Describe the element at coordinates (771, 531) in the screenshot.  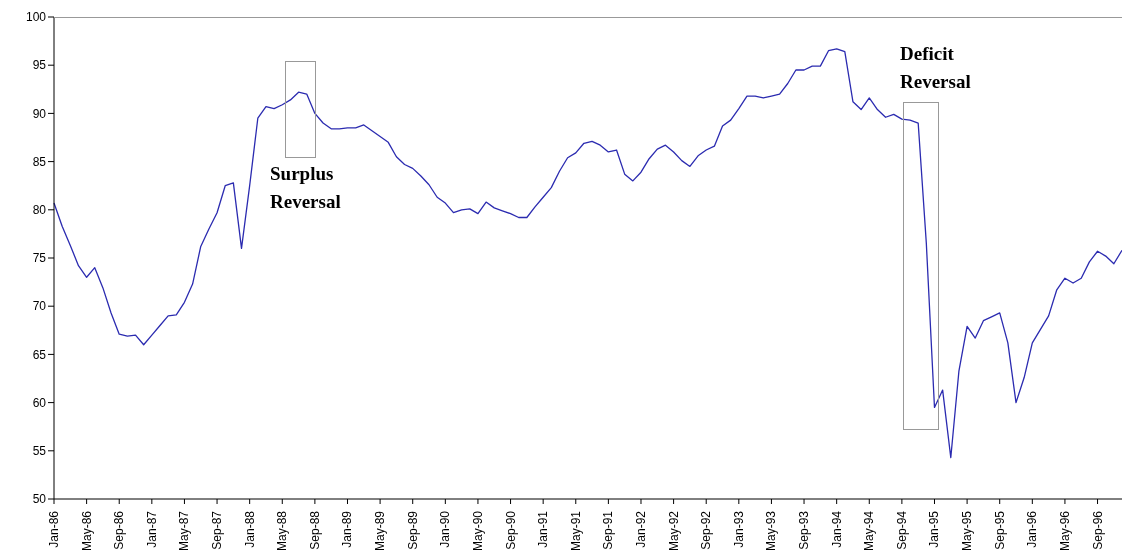
I see `x-tick-label: May-93` at that location.